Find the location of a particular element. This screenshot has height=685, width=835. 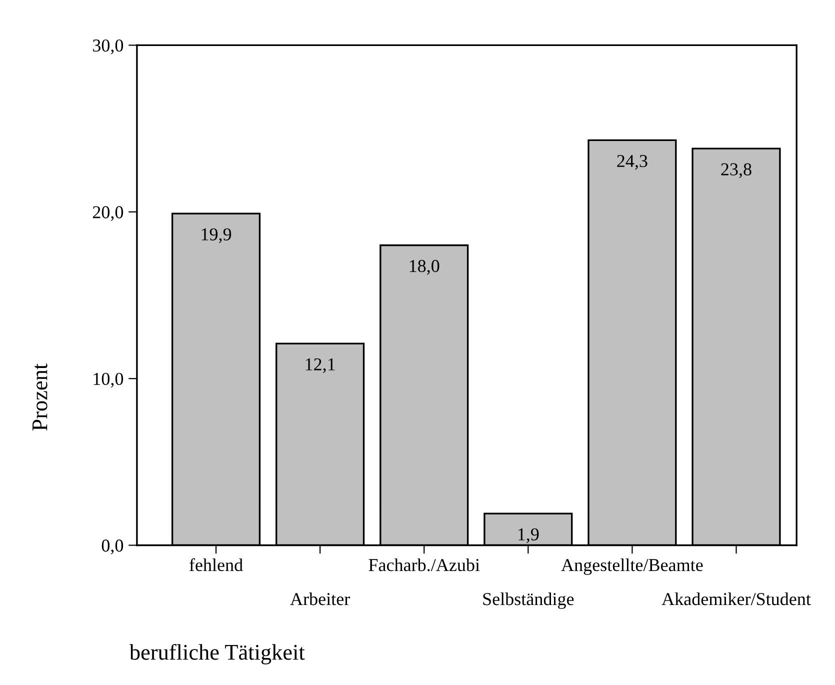

data-label: 24,3 is located at coordinates (632, 162).